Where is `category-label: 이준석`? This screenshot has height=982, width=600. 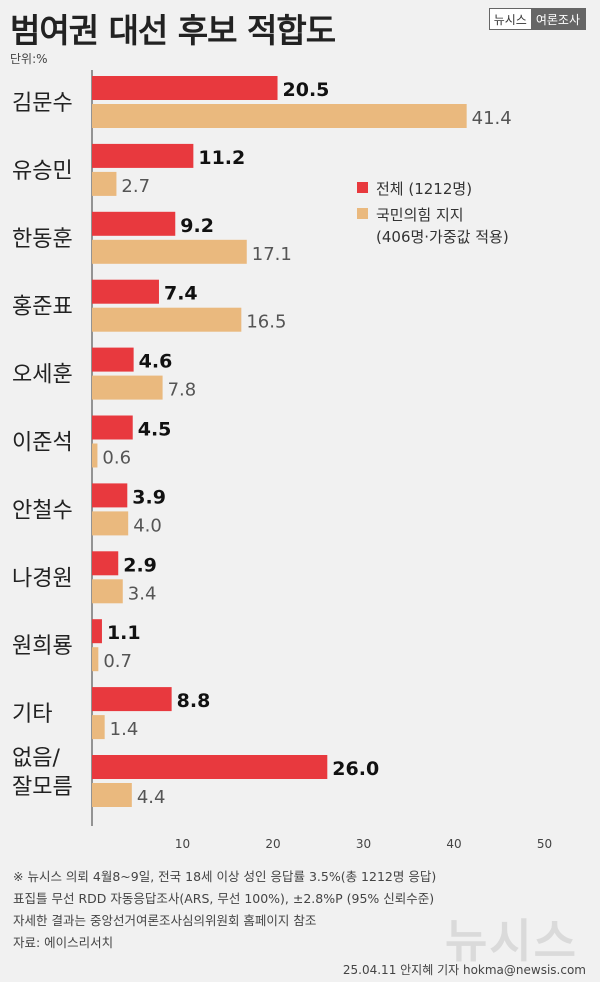 category-label: 이준석 is located at coordinates (42, 443).